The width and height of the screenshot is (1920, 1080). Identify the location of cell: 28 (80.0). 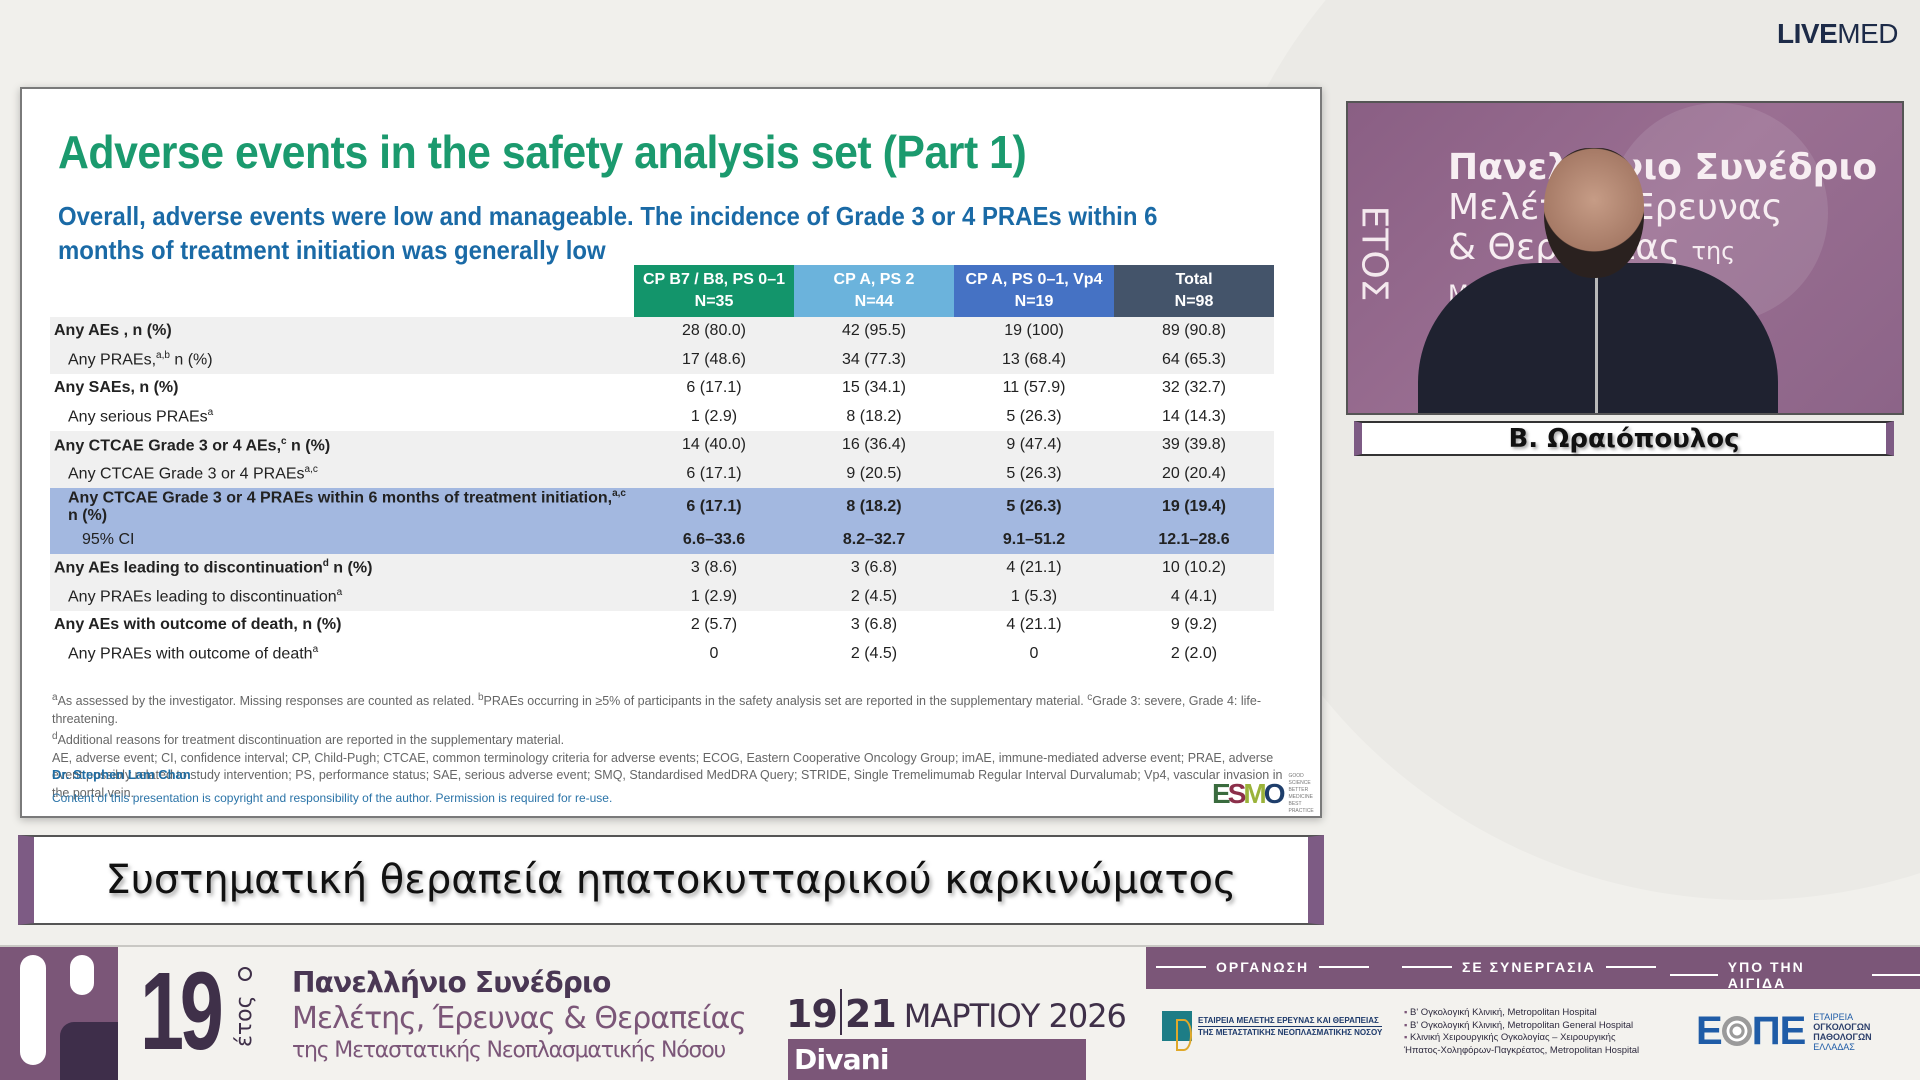
(714, 331).